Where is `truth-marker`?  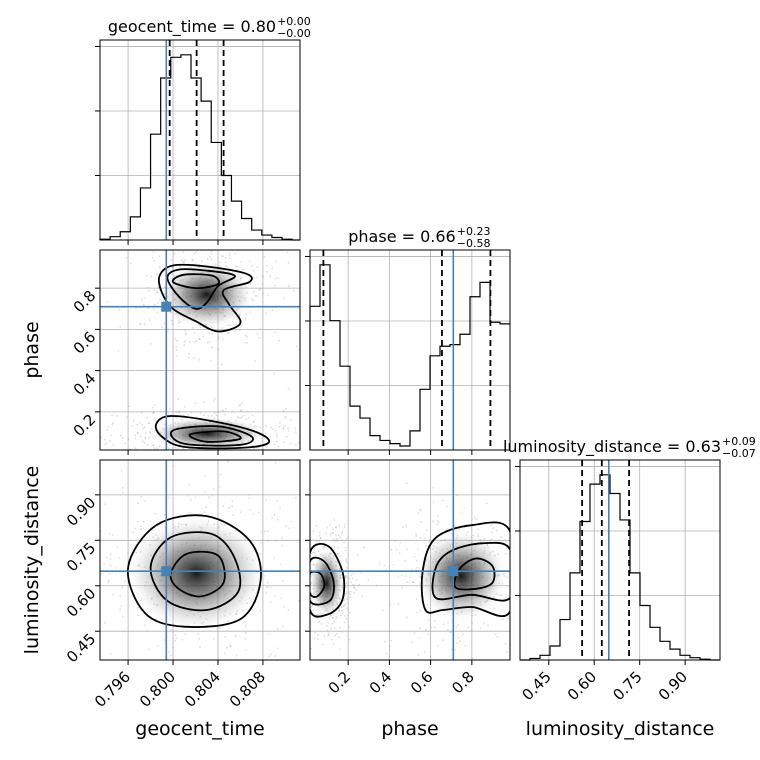
truth-marker is located at coordinates (453, 571).